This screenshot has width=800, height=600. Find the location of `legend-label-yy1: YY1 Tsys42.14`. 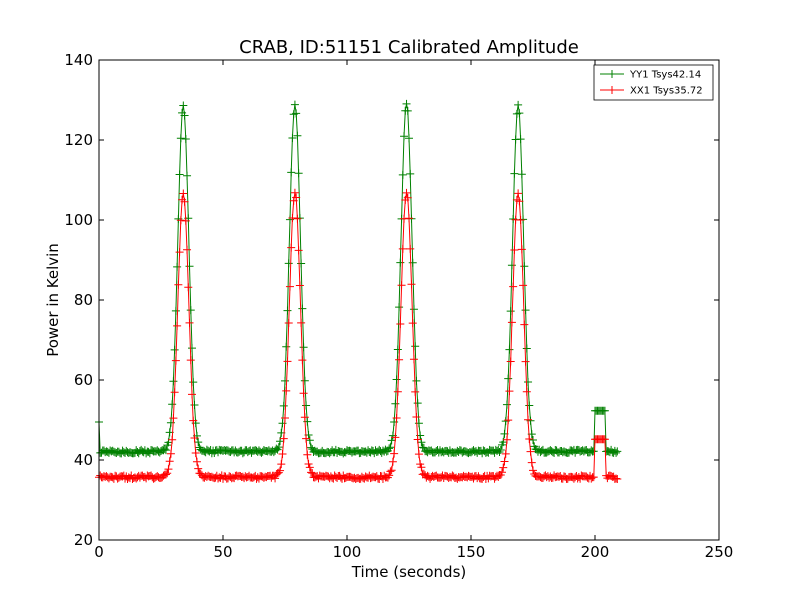

legend-label-yy1: YY1 Tsys42.14 is located at coordinates (665, 75).